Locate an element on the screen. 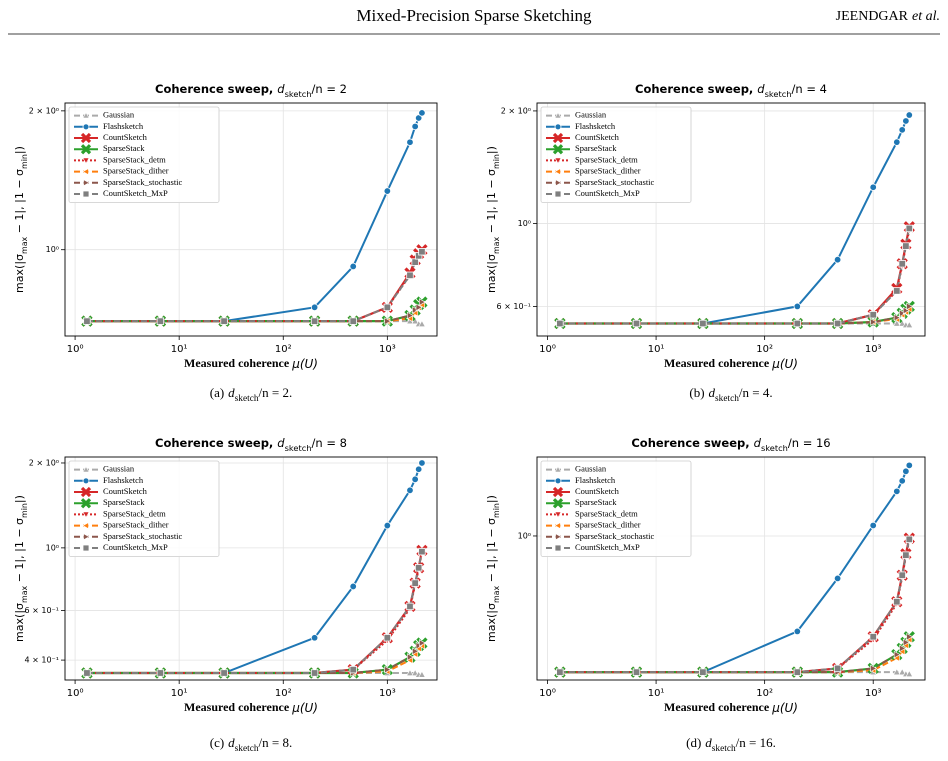  caption: (c) dsketch/n = 8. is located at coordinates (251, 744).